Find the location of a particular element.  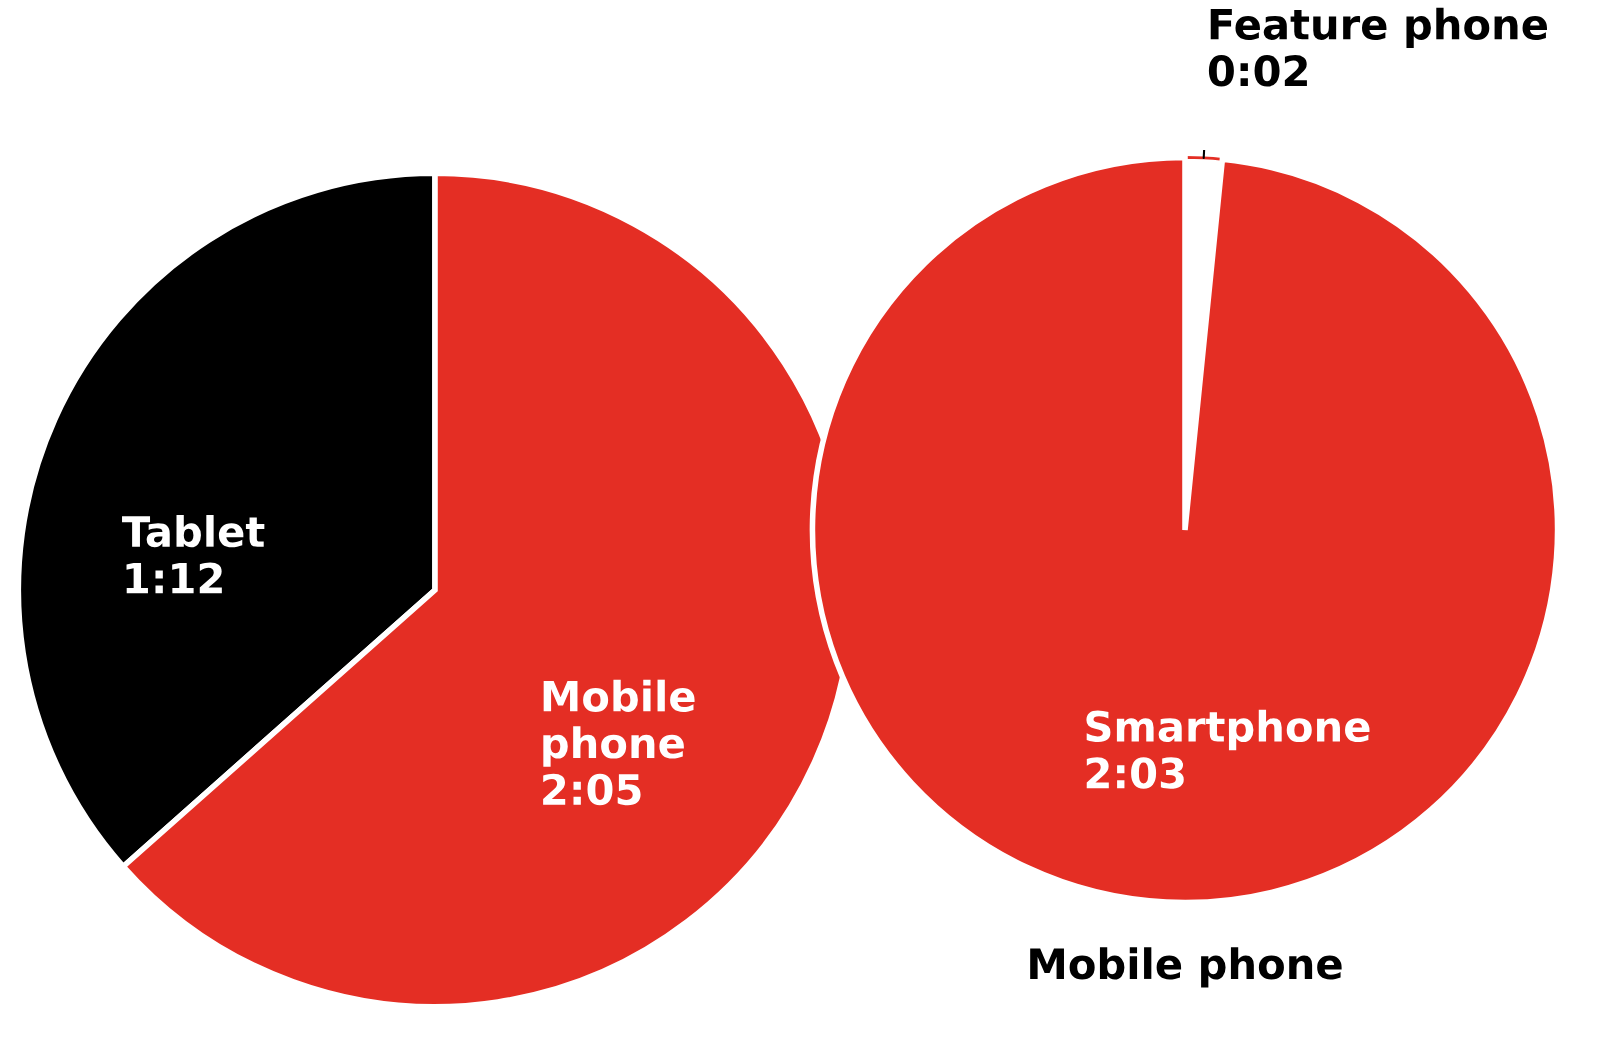

text: Mobile phone is located at coordinates (1186, 967).